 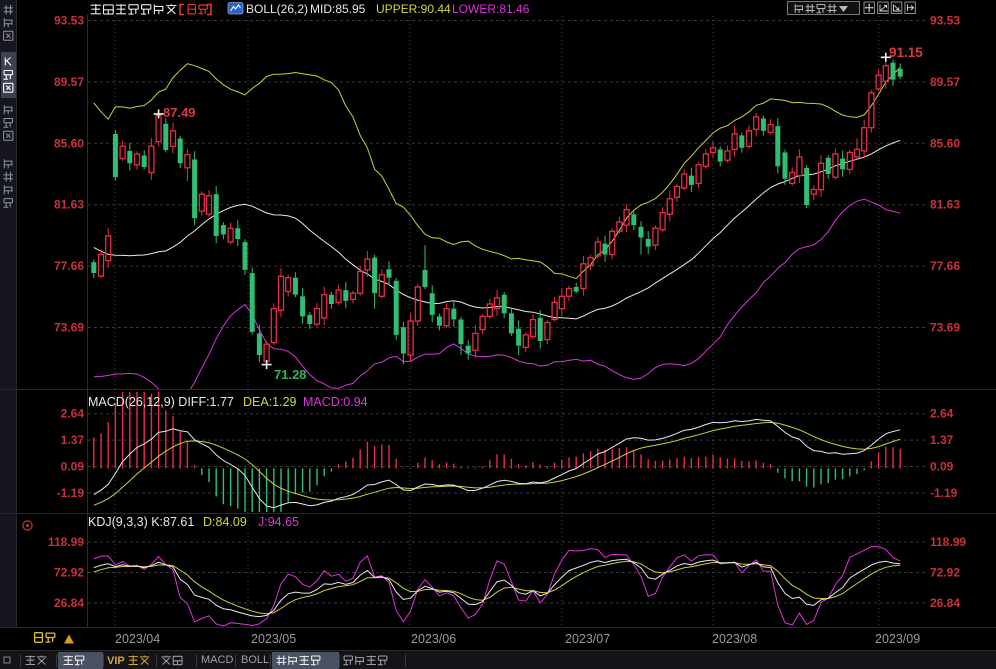 I want to click on svg-text: 2023/04, so click(x=137, y=639).